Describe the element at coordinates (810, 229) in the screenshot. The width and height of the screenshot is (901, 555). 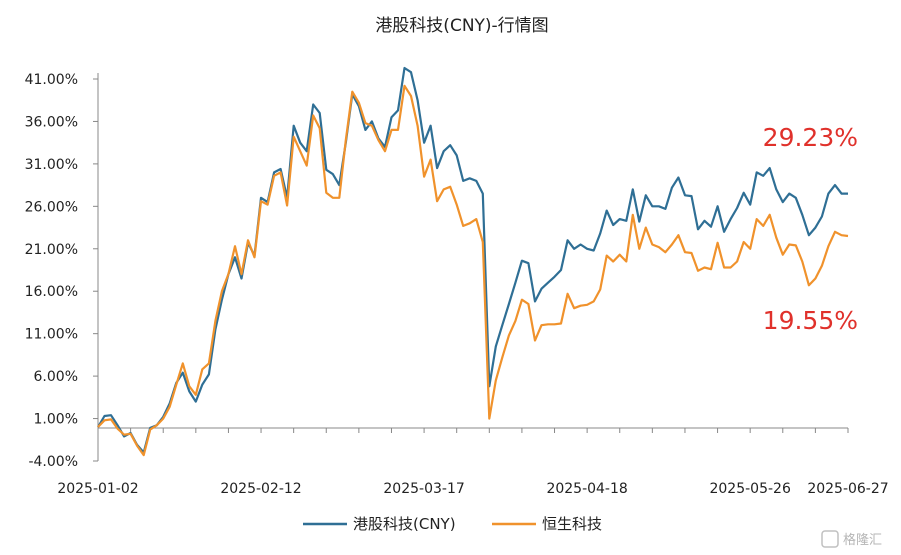
I see `annotation-layer: 29.23% 19.55%` at that location.